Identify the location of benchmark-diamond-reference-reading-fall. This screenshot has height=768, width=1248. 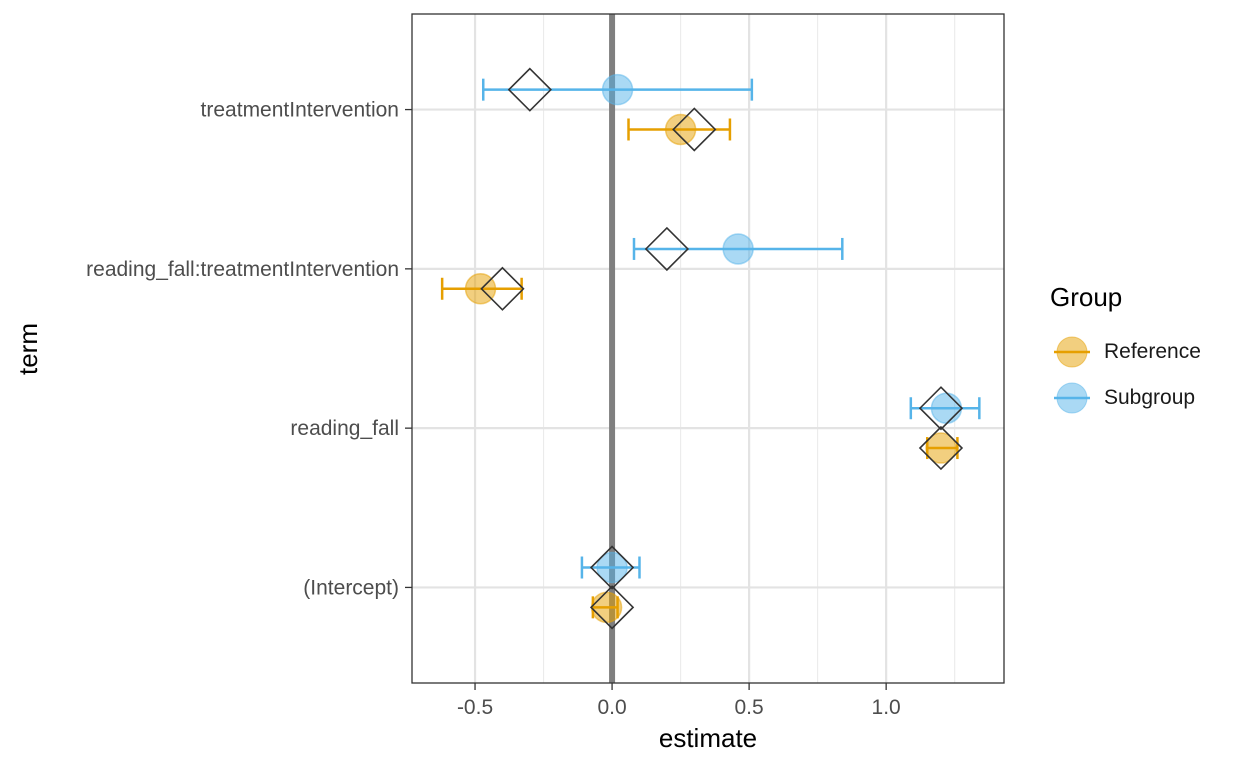
(941, 448).